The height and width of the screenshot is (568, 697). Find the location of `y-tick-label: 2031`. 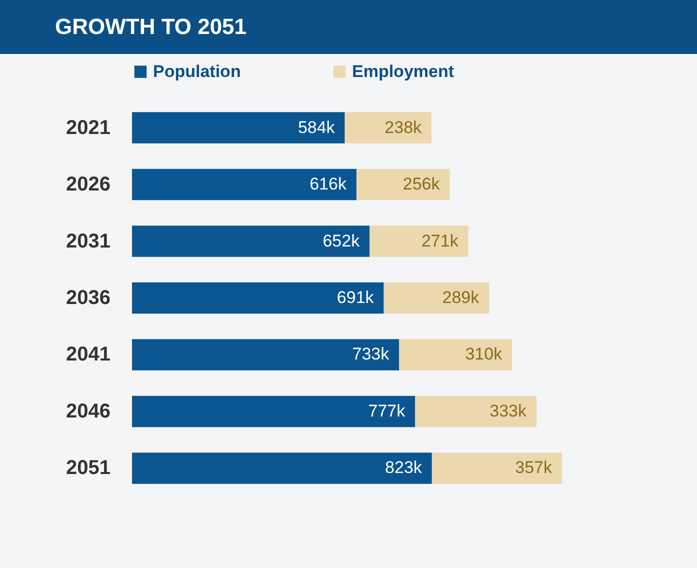

y-tick-label: 2031 is located at coordinates (88, 241).